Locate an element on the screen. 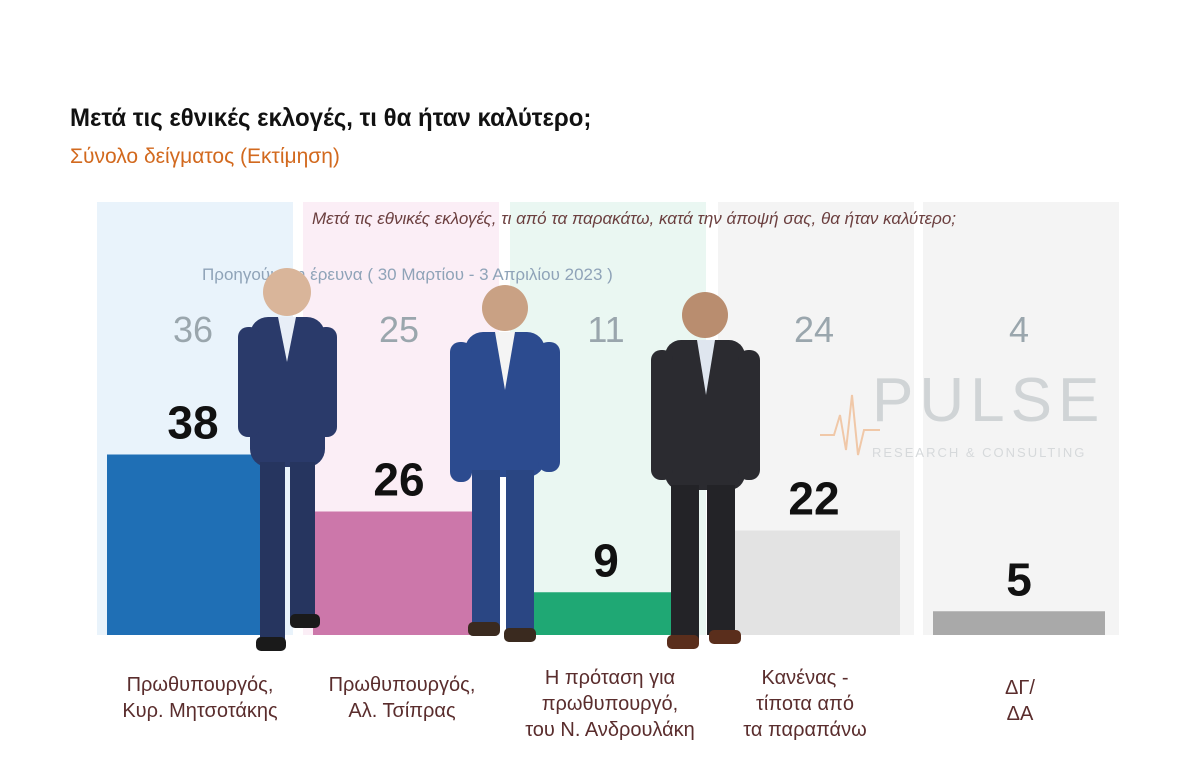  current-value-label: 9 is located at coordinates (606, 560).